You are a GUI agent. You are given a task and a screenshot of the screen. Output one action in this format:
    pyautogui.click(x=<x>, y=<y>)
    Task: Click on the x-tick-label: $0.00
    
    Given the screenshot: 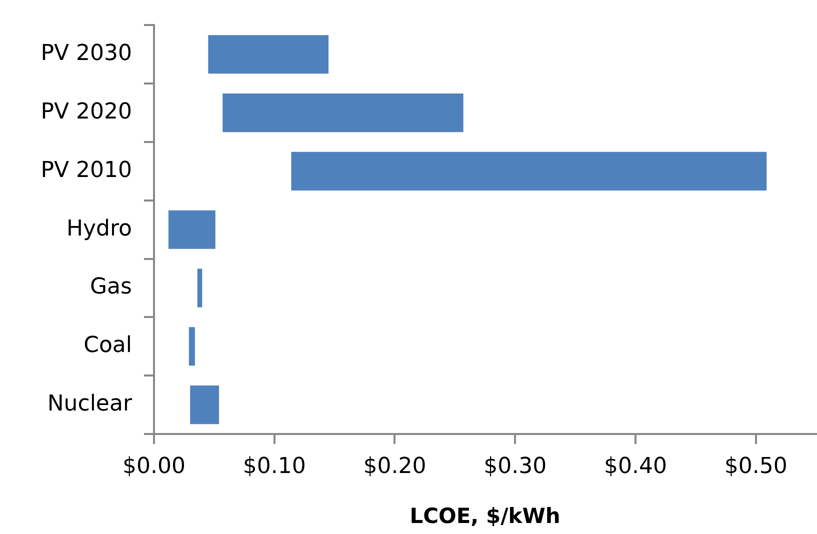 What is the action you would take?
    pyautogui.click(x=154, y=466)
    